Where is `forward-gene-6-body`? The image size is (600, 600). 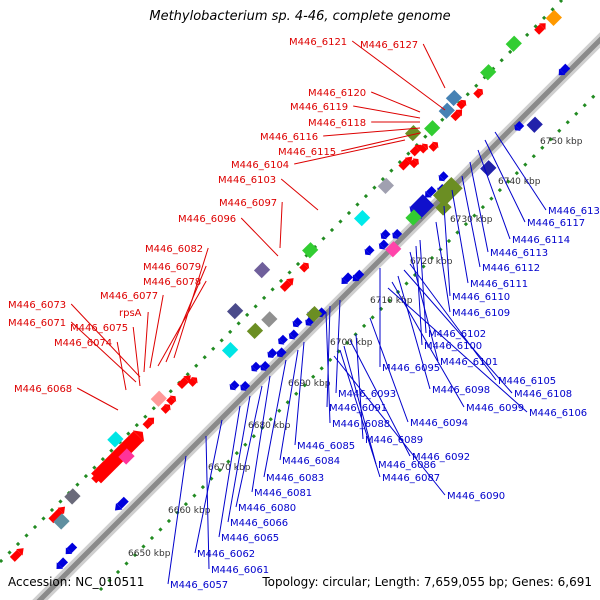
forward-gene-6-body is located at coordinates (165, 409).